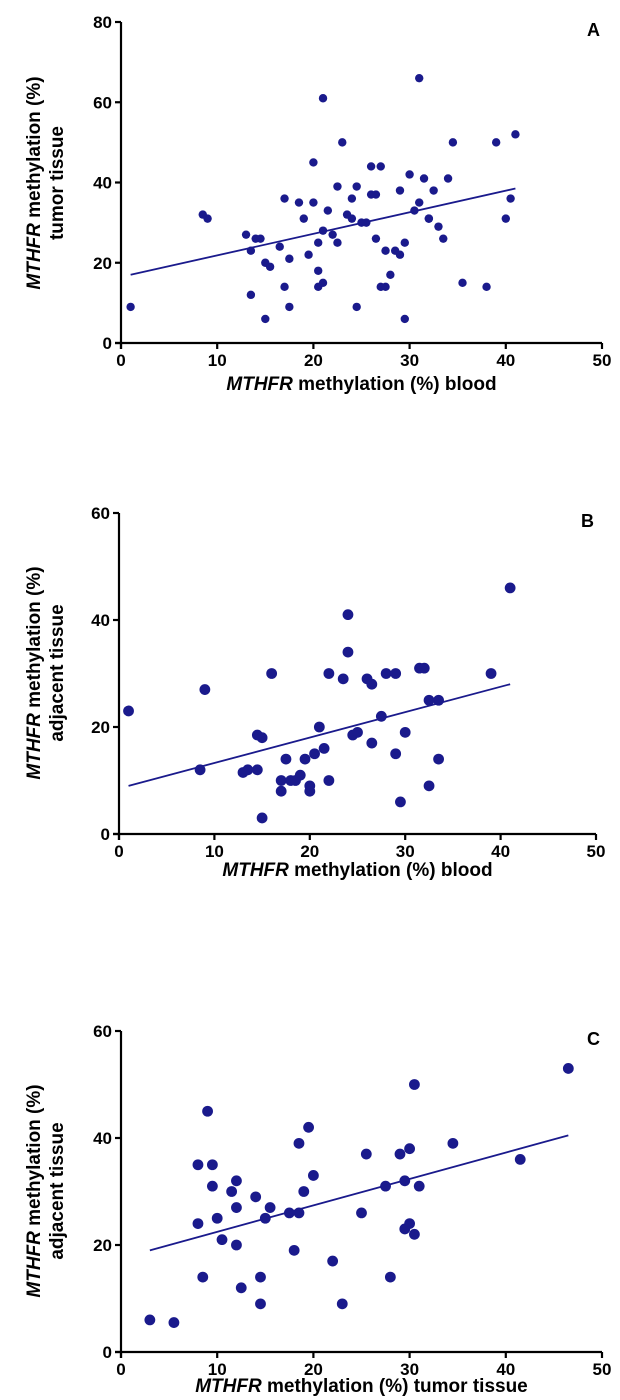  What do you see at coordinates (217, 1369) in the screenshot?
I see `x-tick-label: 10` at bounding box center [217, 1369].